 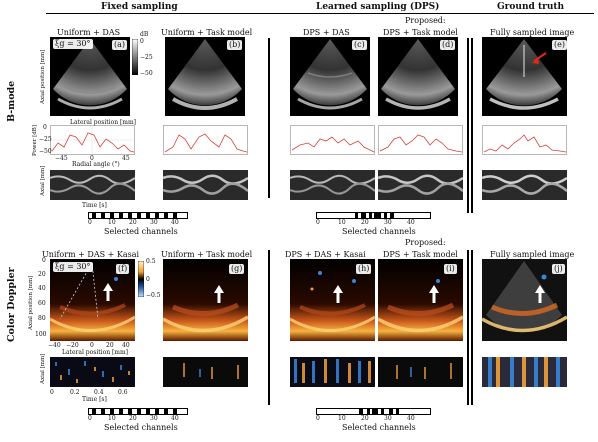 I want to click on panel-letter-i: (i), so click(x=450, y=269).